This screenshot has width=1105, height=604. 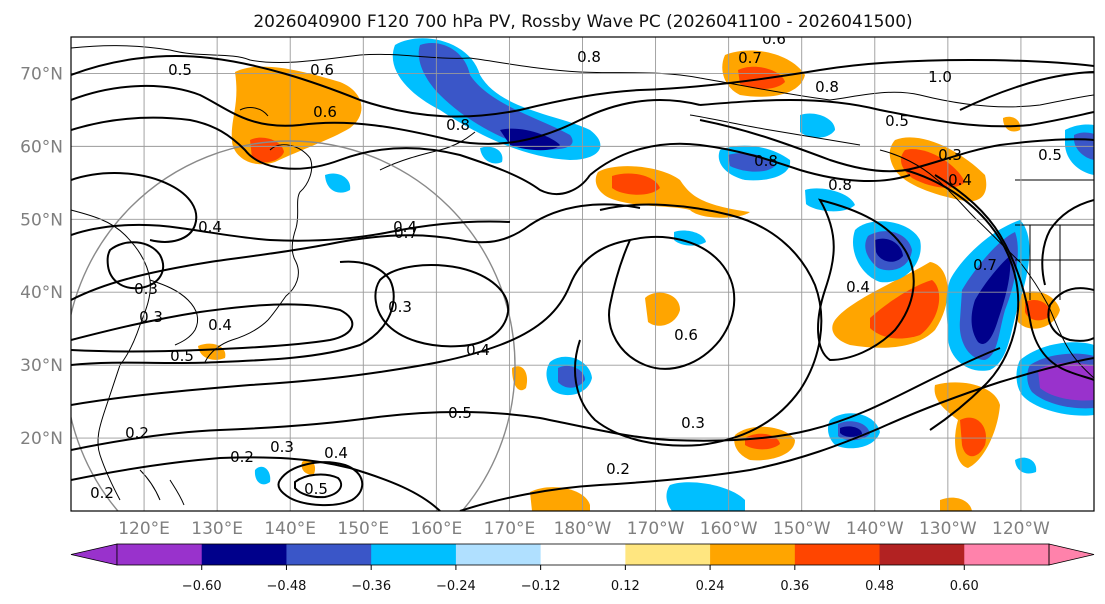 What do you see at coordinates (41, 256) in the screenshot?
I see `latitude-tick-labels: 70°N 60°N 50°N 40°N 30°N 20°N` at bounding box center [41, 256].